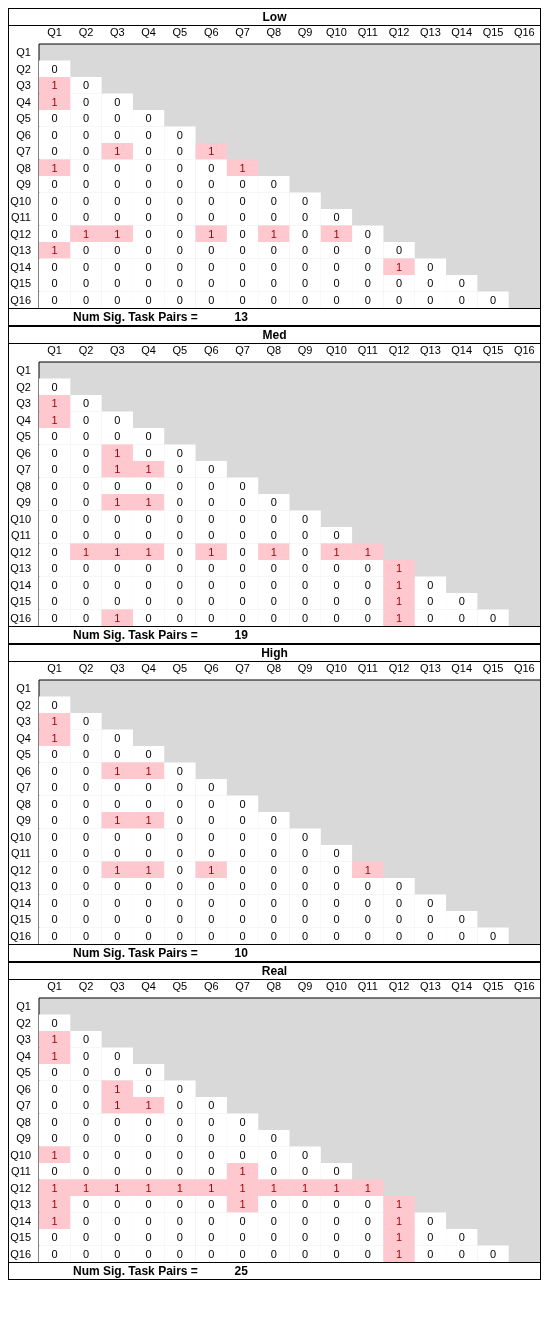  Describe the element at coordinates (430, 32) in the screenshot. I see `x-tick-label: Q13` at that location.